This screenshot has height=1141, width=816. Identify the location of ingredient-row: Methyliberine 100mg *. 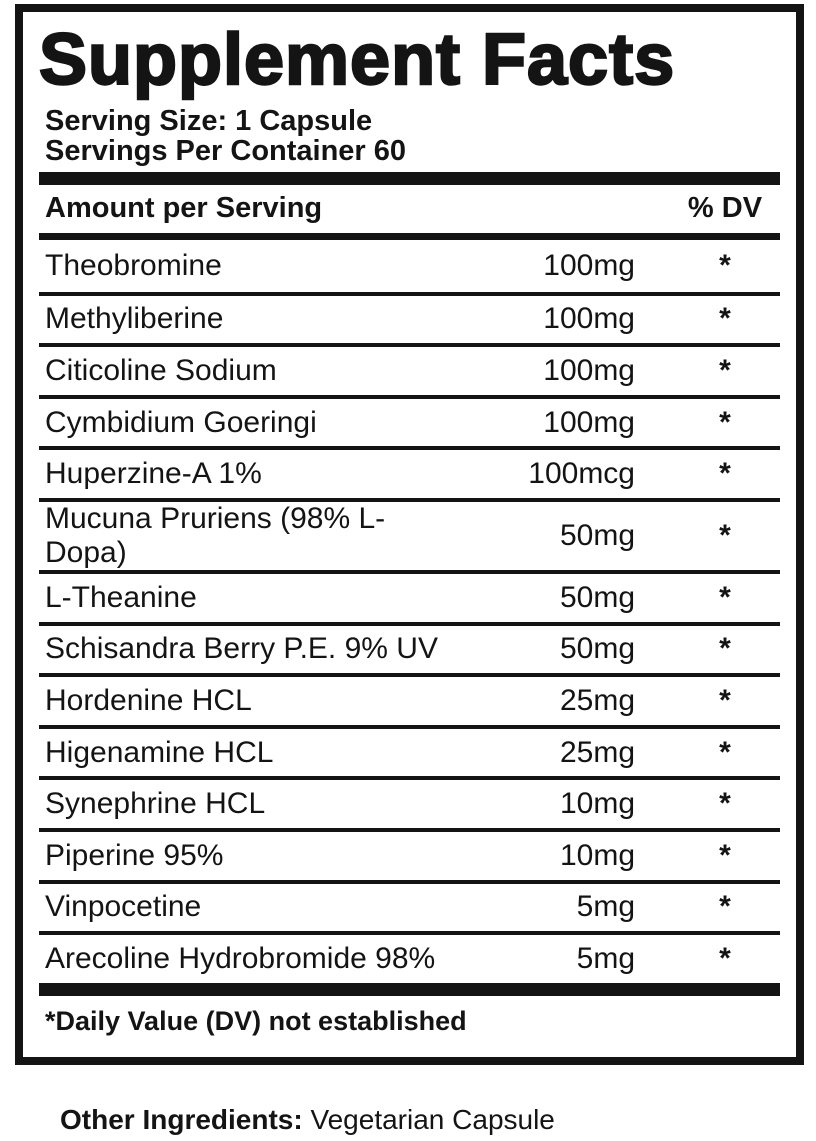
(409, 317).